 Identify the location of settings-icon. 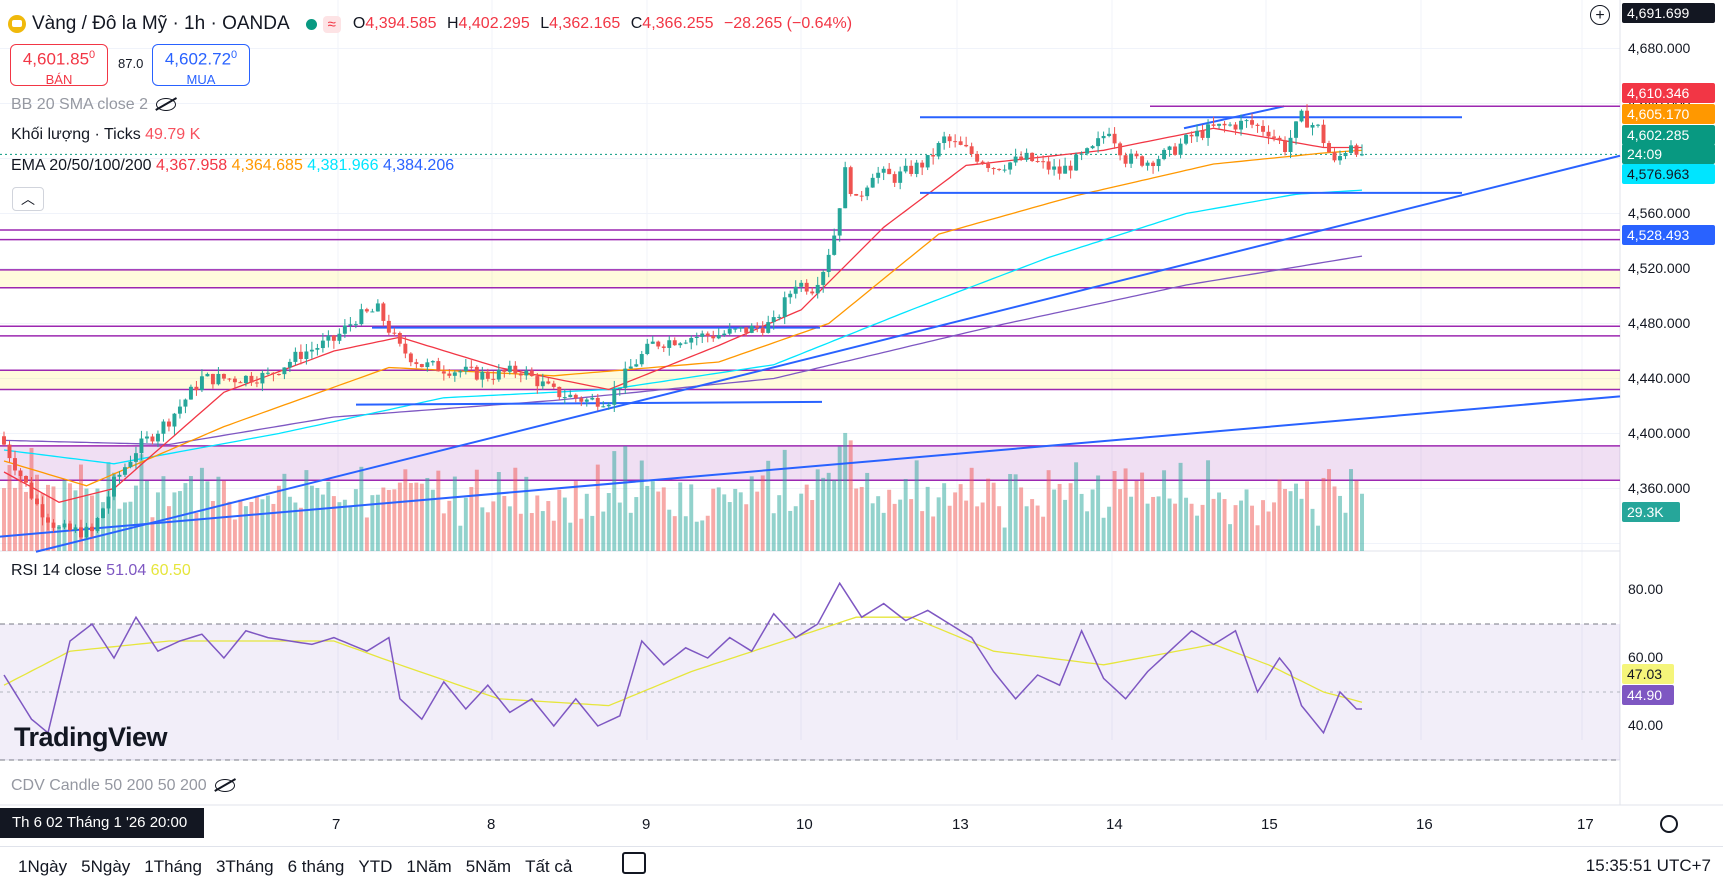
(1669, 824).